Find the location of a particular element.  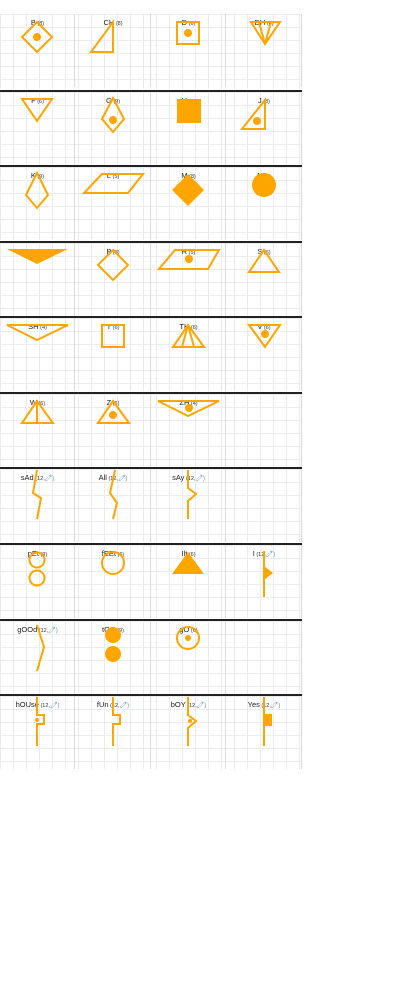

sound-name: G is located at coordinates (108, 100).